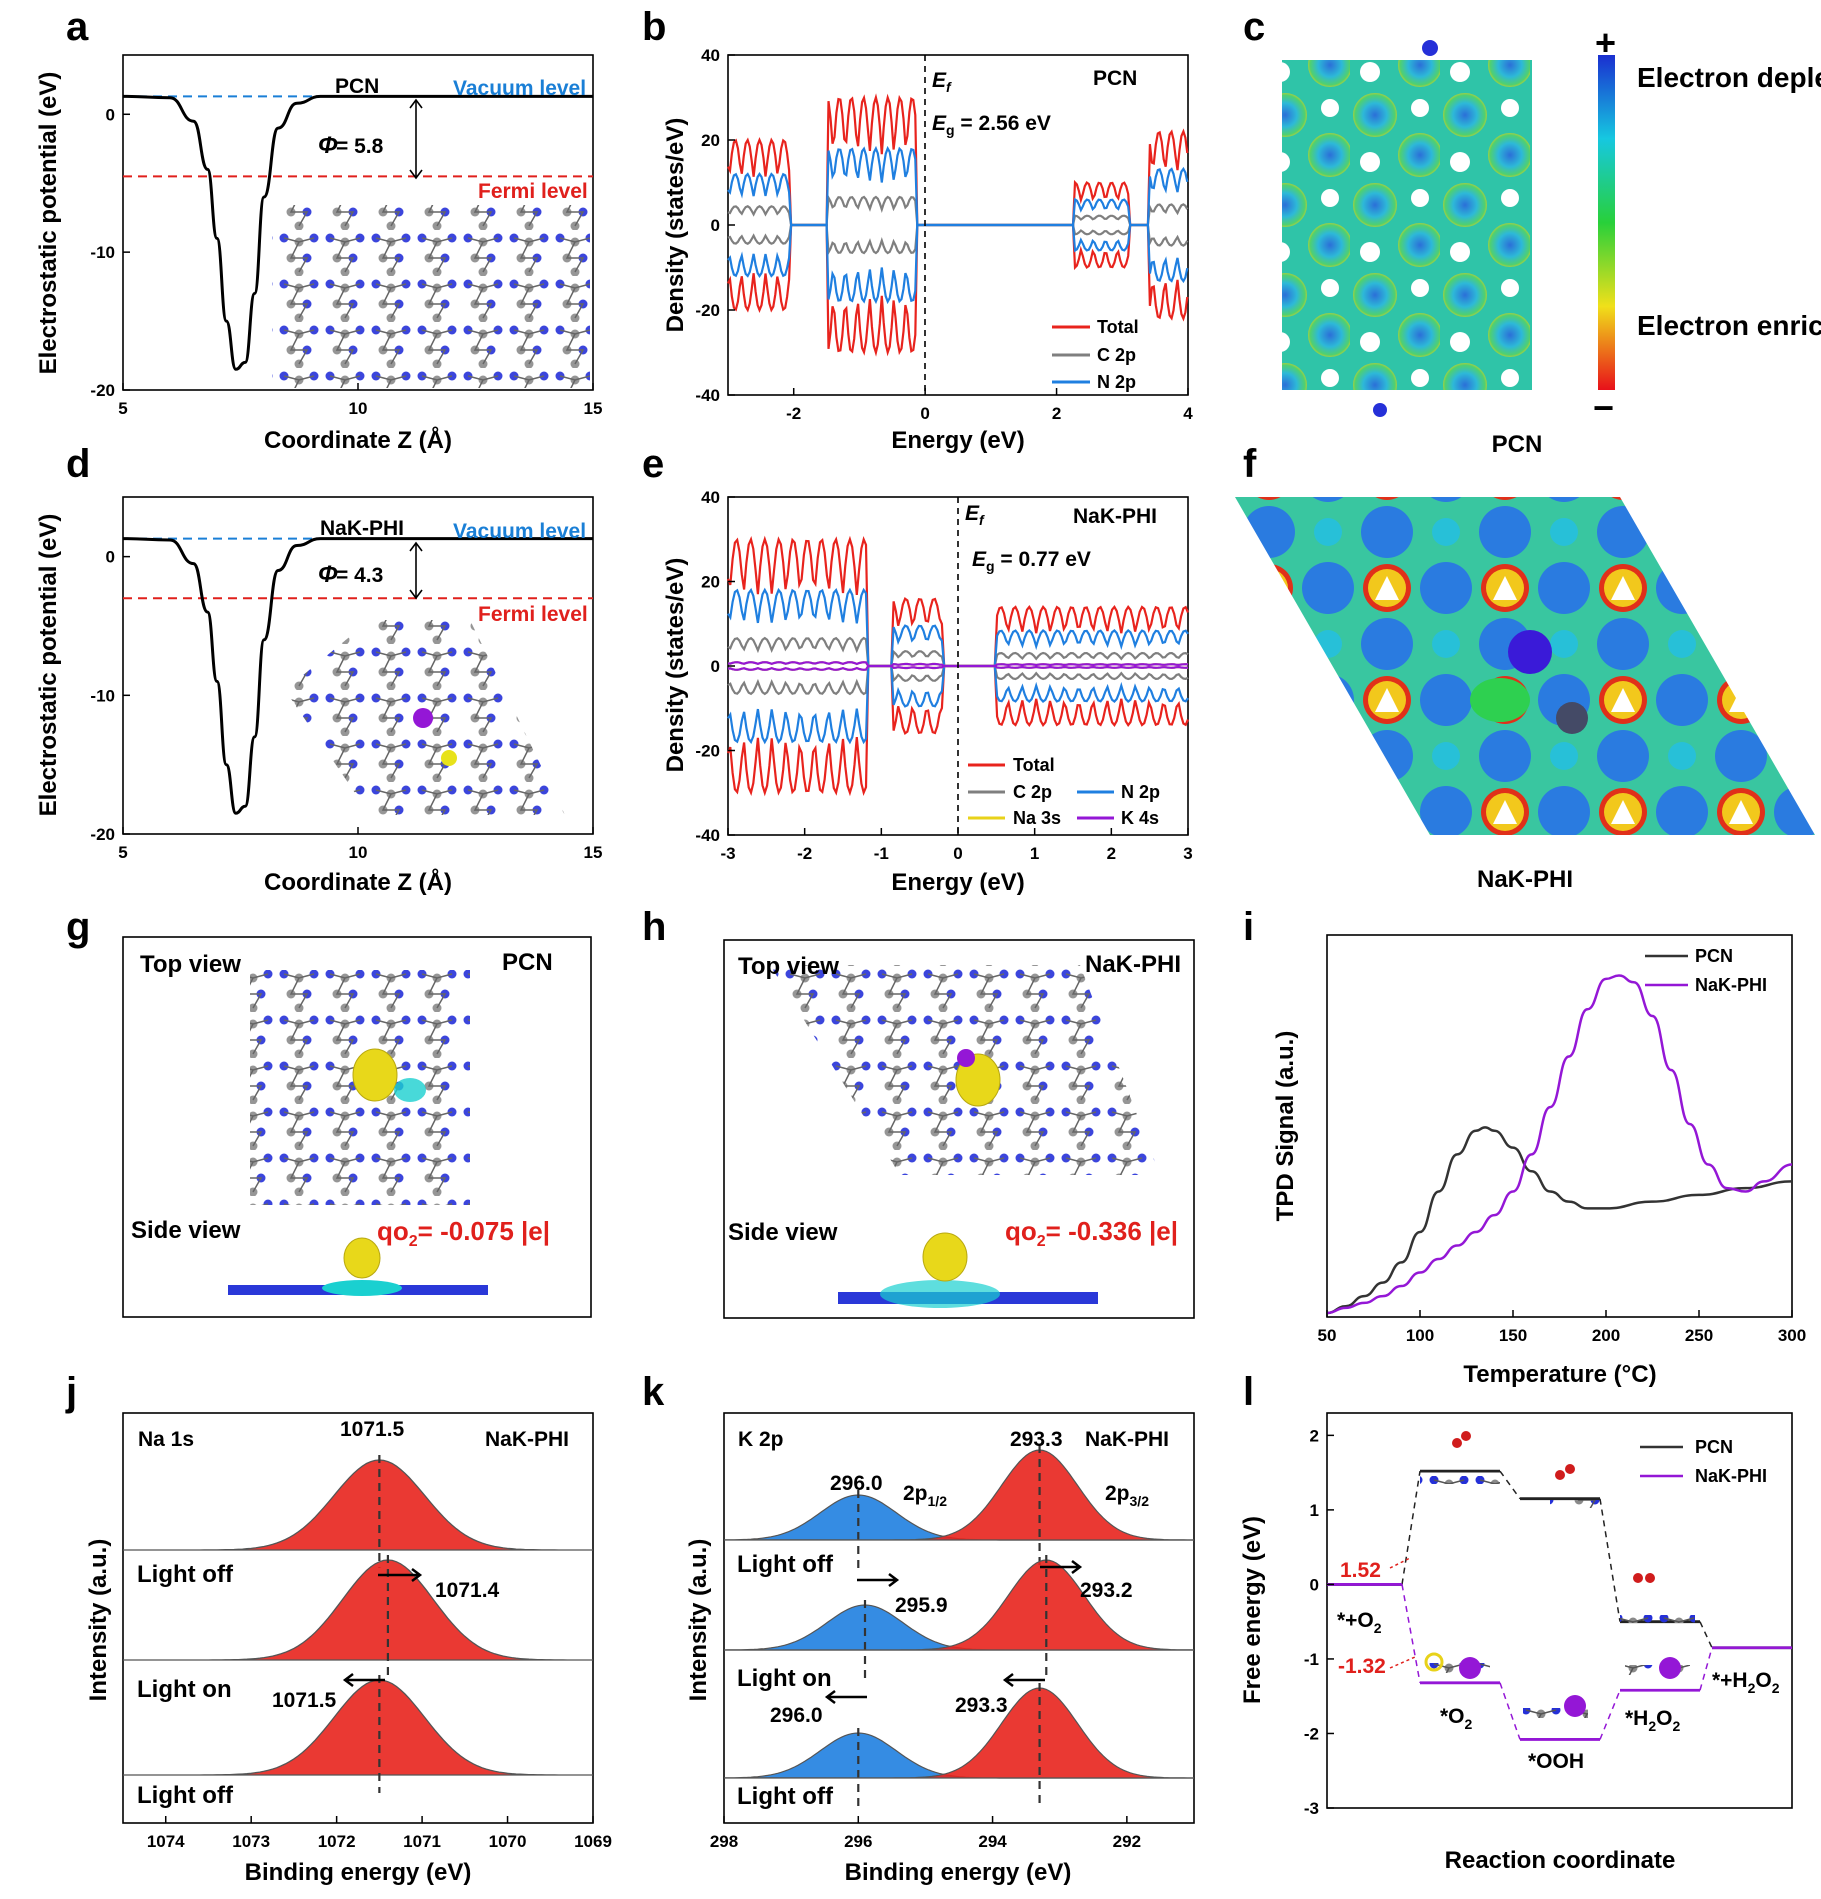  What do you see at coordinates (925, 1833) in the screenshot?
I see `panel-k-ticks: 298 296 294 292` at bounding box center [925, 1833].